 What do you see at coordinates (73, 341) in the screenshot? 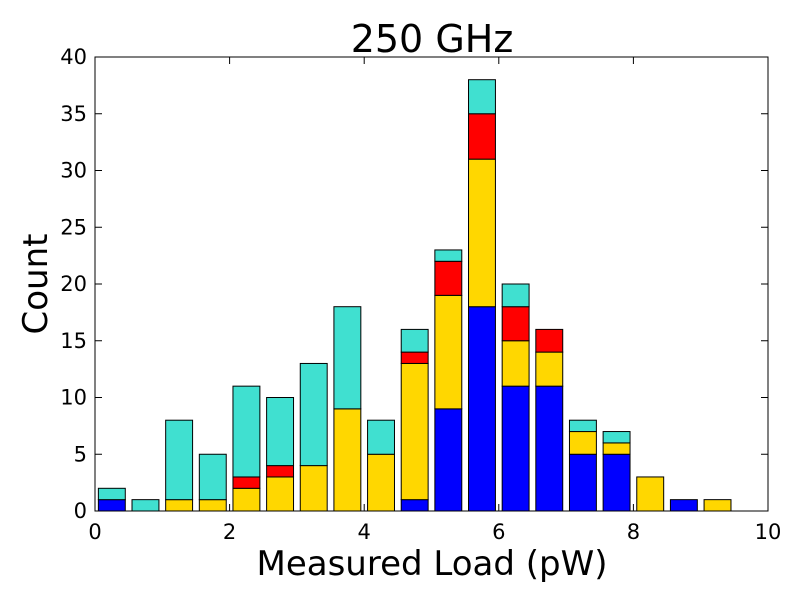
I see `y-tick-label: 15` at bounding box center [73, 341].